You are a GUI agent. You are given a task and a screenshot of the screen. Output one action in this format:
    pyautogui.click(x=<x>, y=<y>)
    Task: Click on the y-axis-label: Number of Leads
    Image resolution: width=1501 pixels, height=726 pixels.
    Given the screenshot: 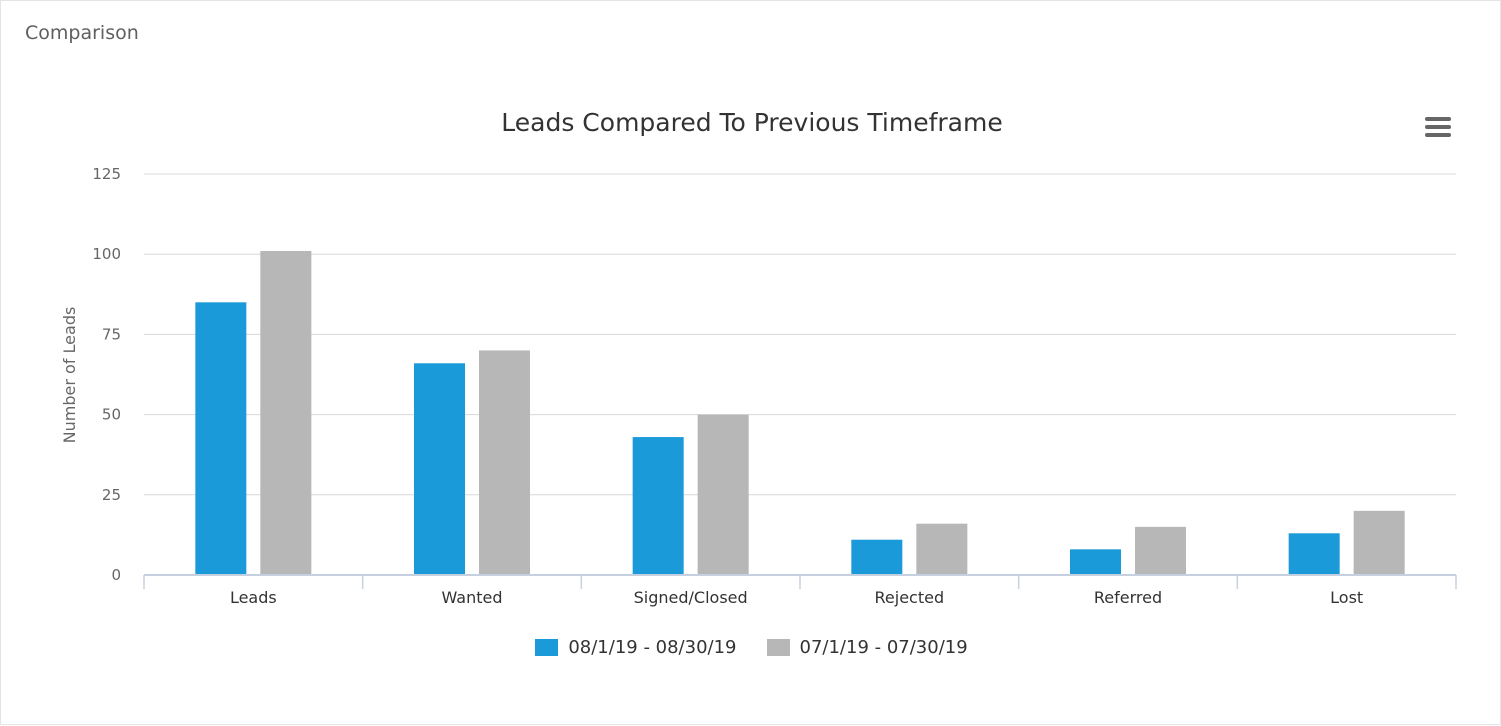 What is the action you would take?
    pyautogui.click(x=69, y=375)
    